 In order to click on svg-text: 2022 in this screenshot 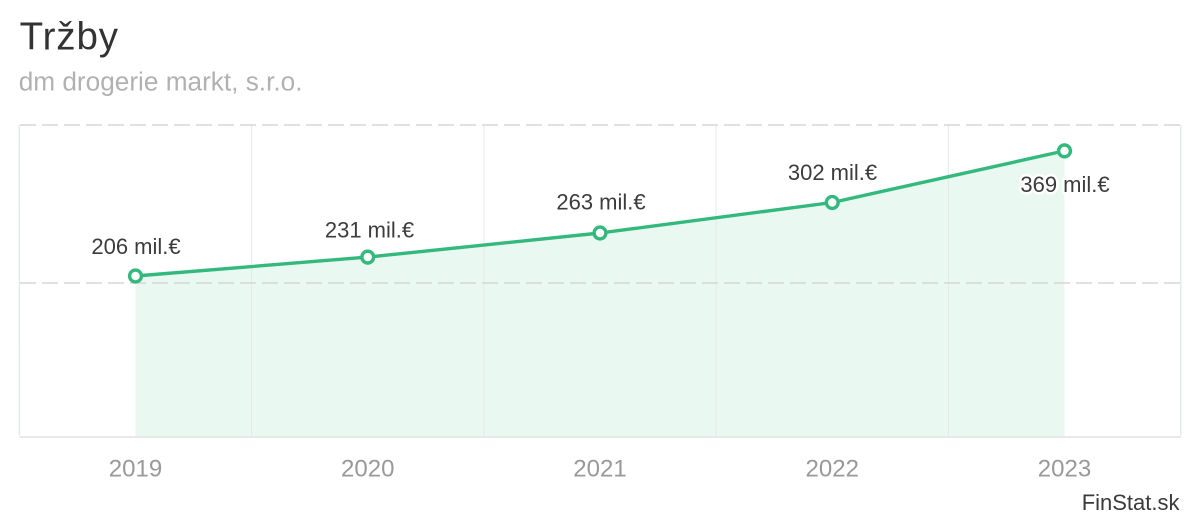, I will do `click(832, 468)`.